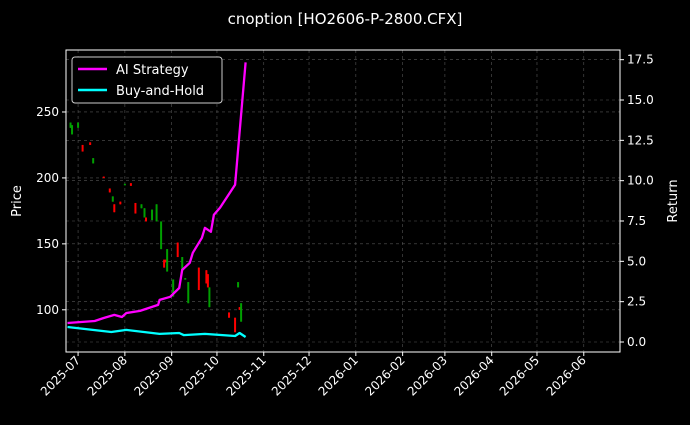 The height and width of the screenshot is (425, 690). I want to click on buy-and-hold-line, so click(157, 331).